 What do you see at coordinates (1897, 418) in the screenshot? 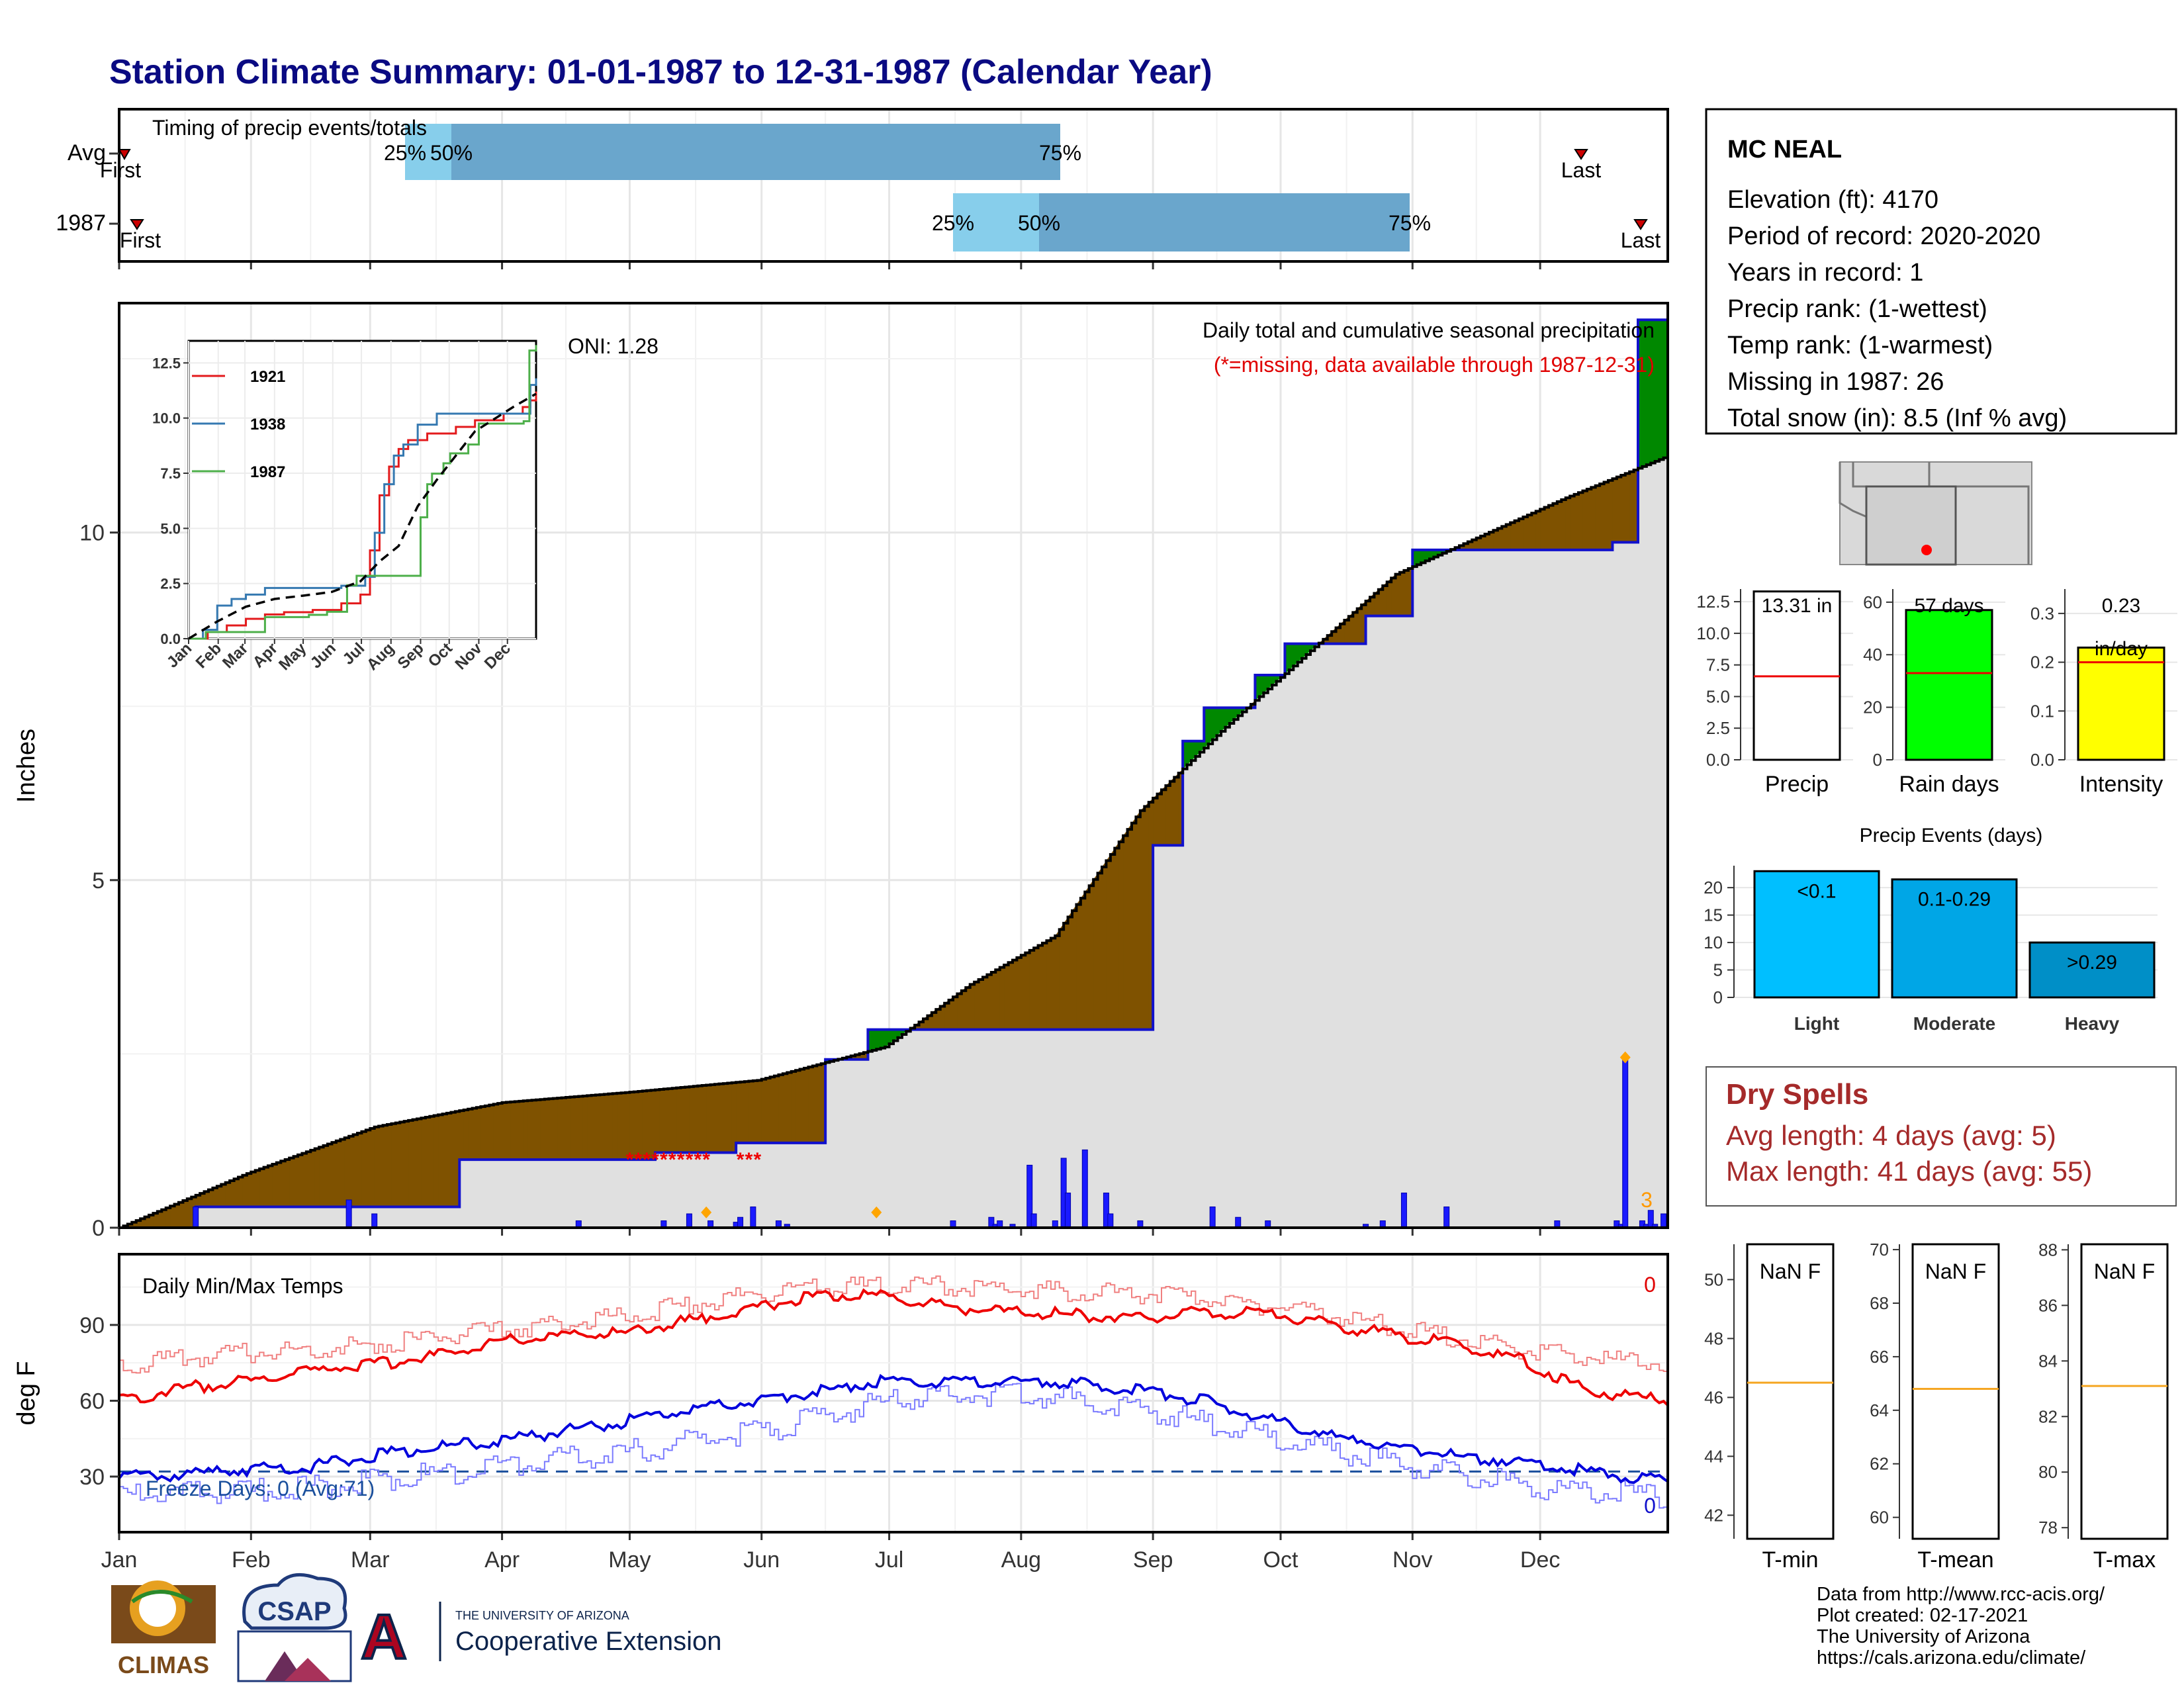
I see `station-info-line: Total snow (in): 8.5 (Inf % avg)` at bounding box center [1897, 418].